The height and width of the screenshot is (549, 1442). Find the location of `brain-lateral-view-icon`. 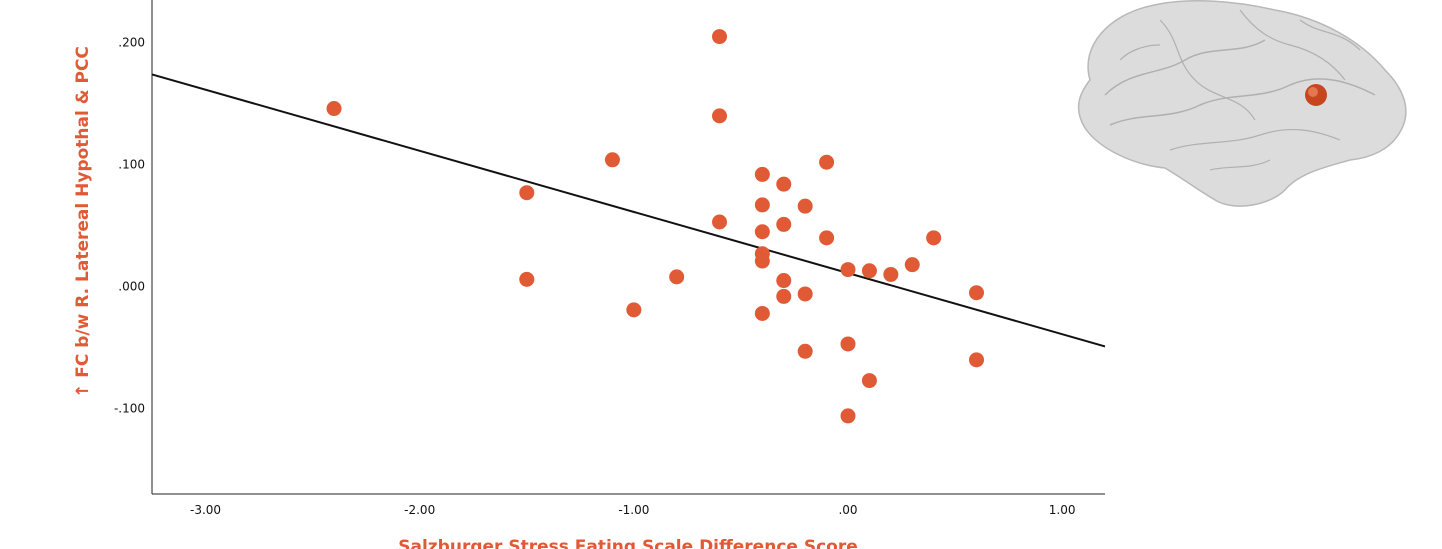

brain-lateral-view-icon is located at coordinates (1242, 103).